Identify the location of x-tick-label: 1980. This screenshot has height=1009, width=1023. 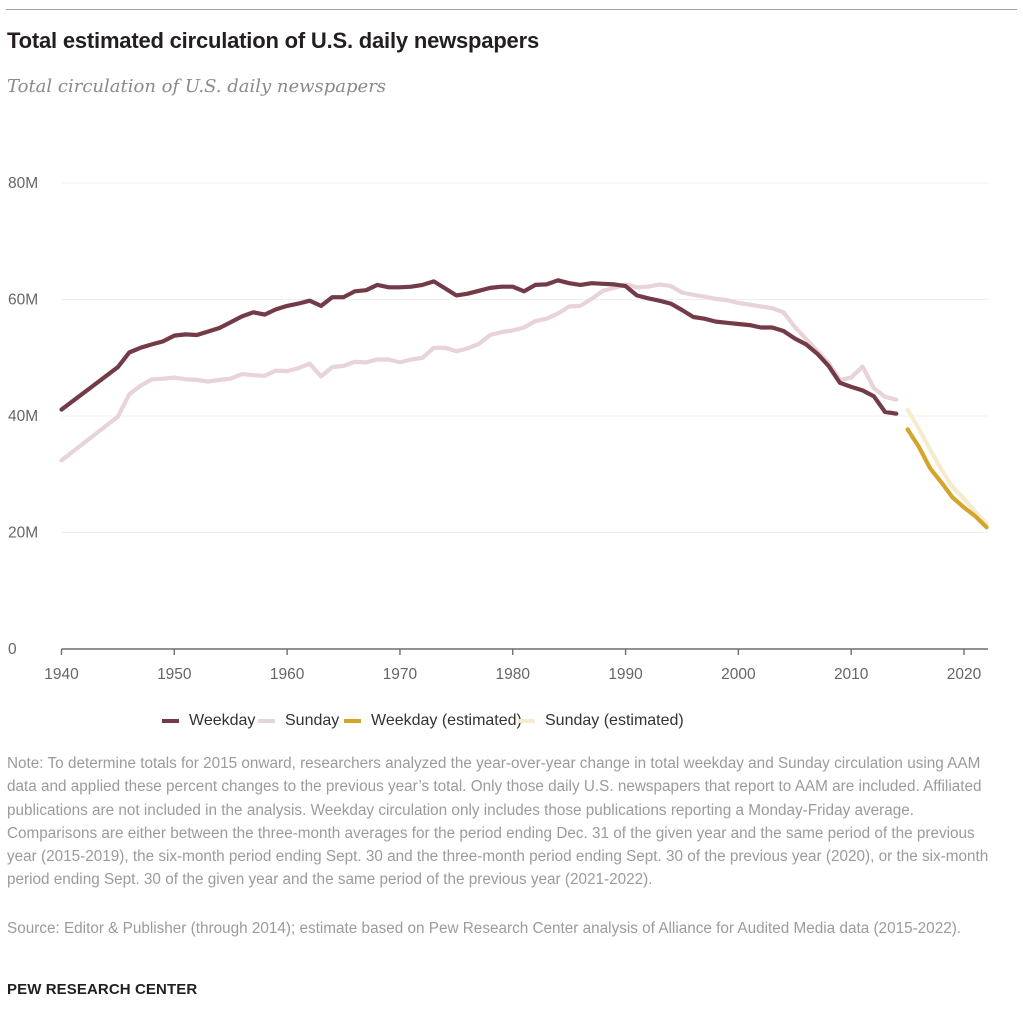
(513, 674).